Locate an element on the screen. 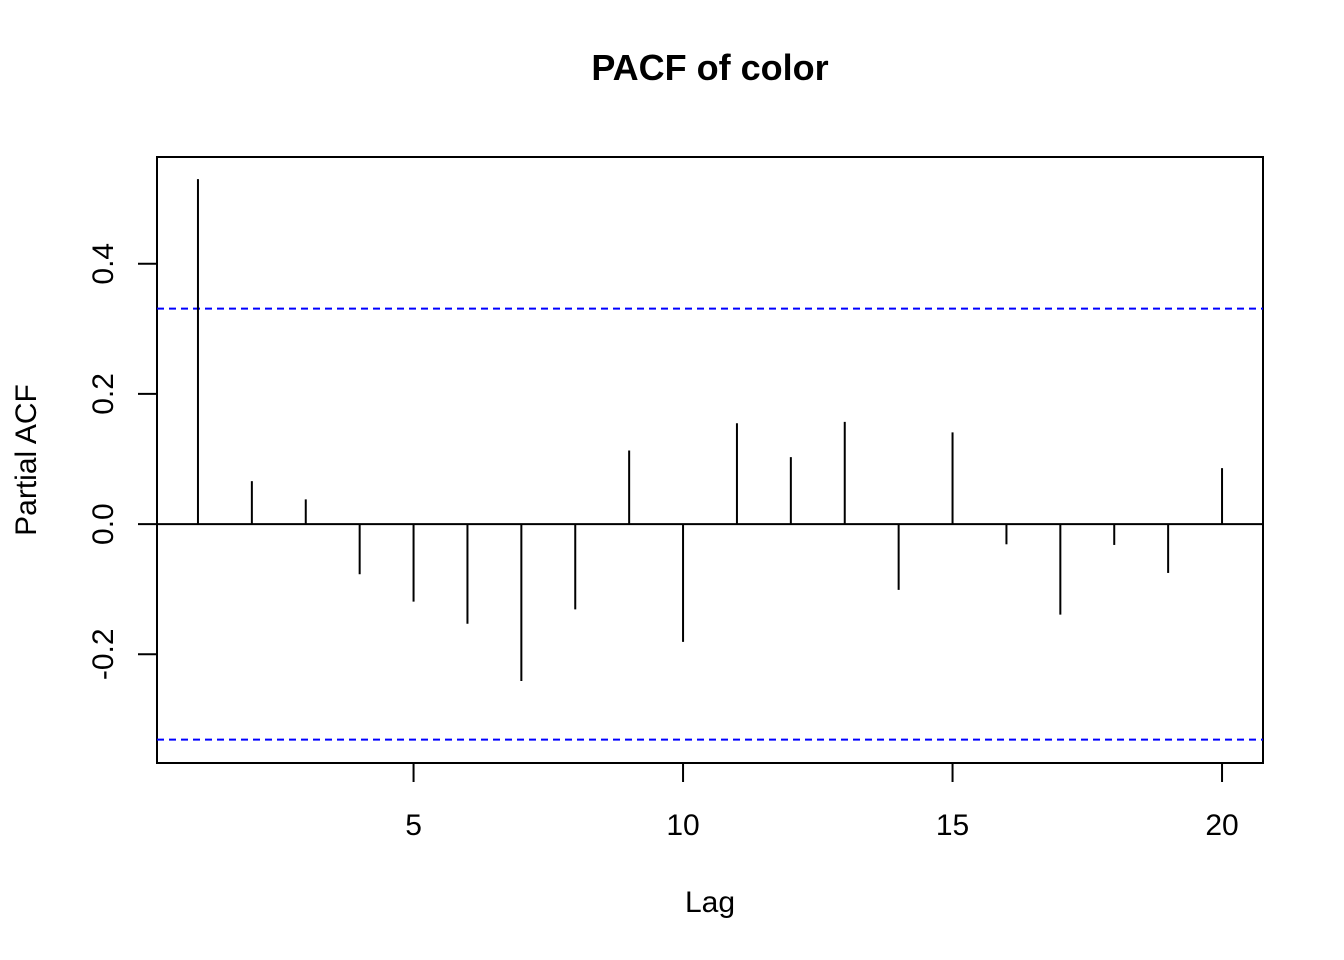  x-tick-label-15: 15 is located at coordinates (952, 825).